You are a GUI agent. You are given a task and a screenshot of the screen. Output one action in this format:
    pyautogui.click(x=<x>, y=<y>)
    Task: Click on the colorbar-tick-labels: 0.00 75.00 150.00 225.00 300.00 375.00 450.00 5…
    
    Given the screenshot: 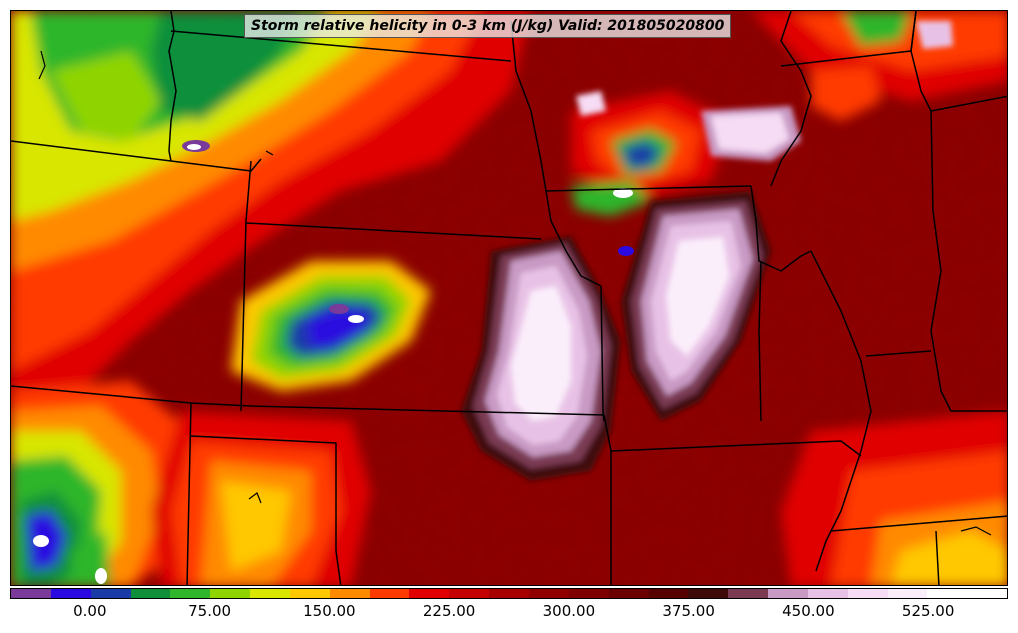 What is the action you would take?
    pyautogui.click(x=509, y=613)
    